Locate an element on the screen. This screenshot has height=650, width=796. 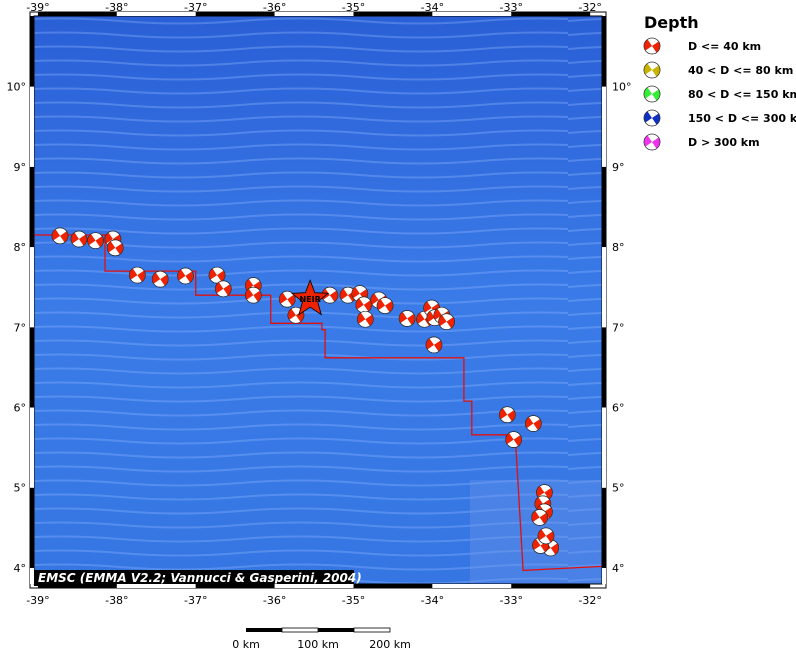
lat-tick-label-right: 9° is located at coordinates (618, 167).